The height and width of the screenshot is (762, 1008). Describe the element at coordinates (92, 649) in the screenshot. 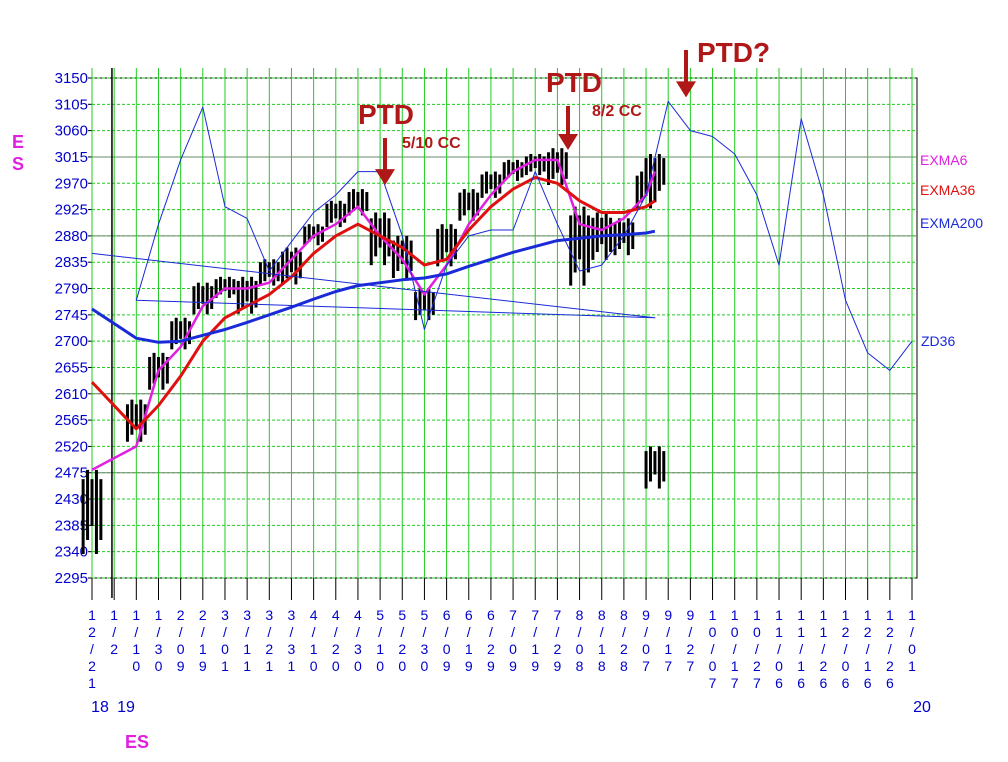

I see `x-tick-label: 1 2/2 1` at that location.